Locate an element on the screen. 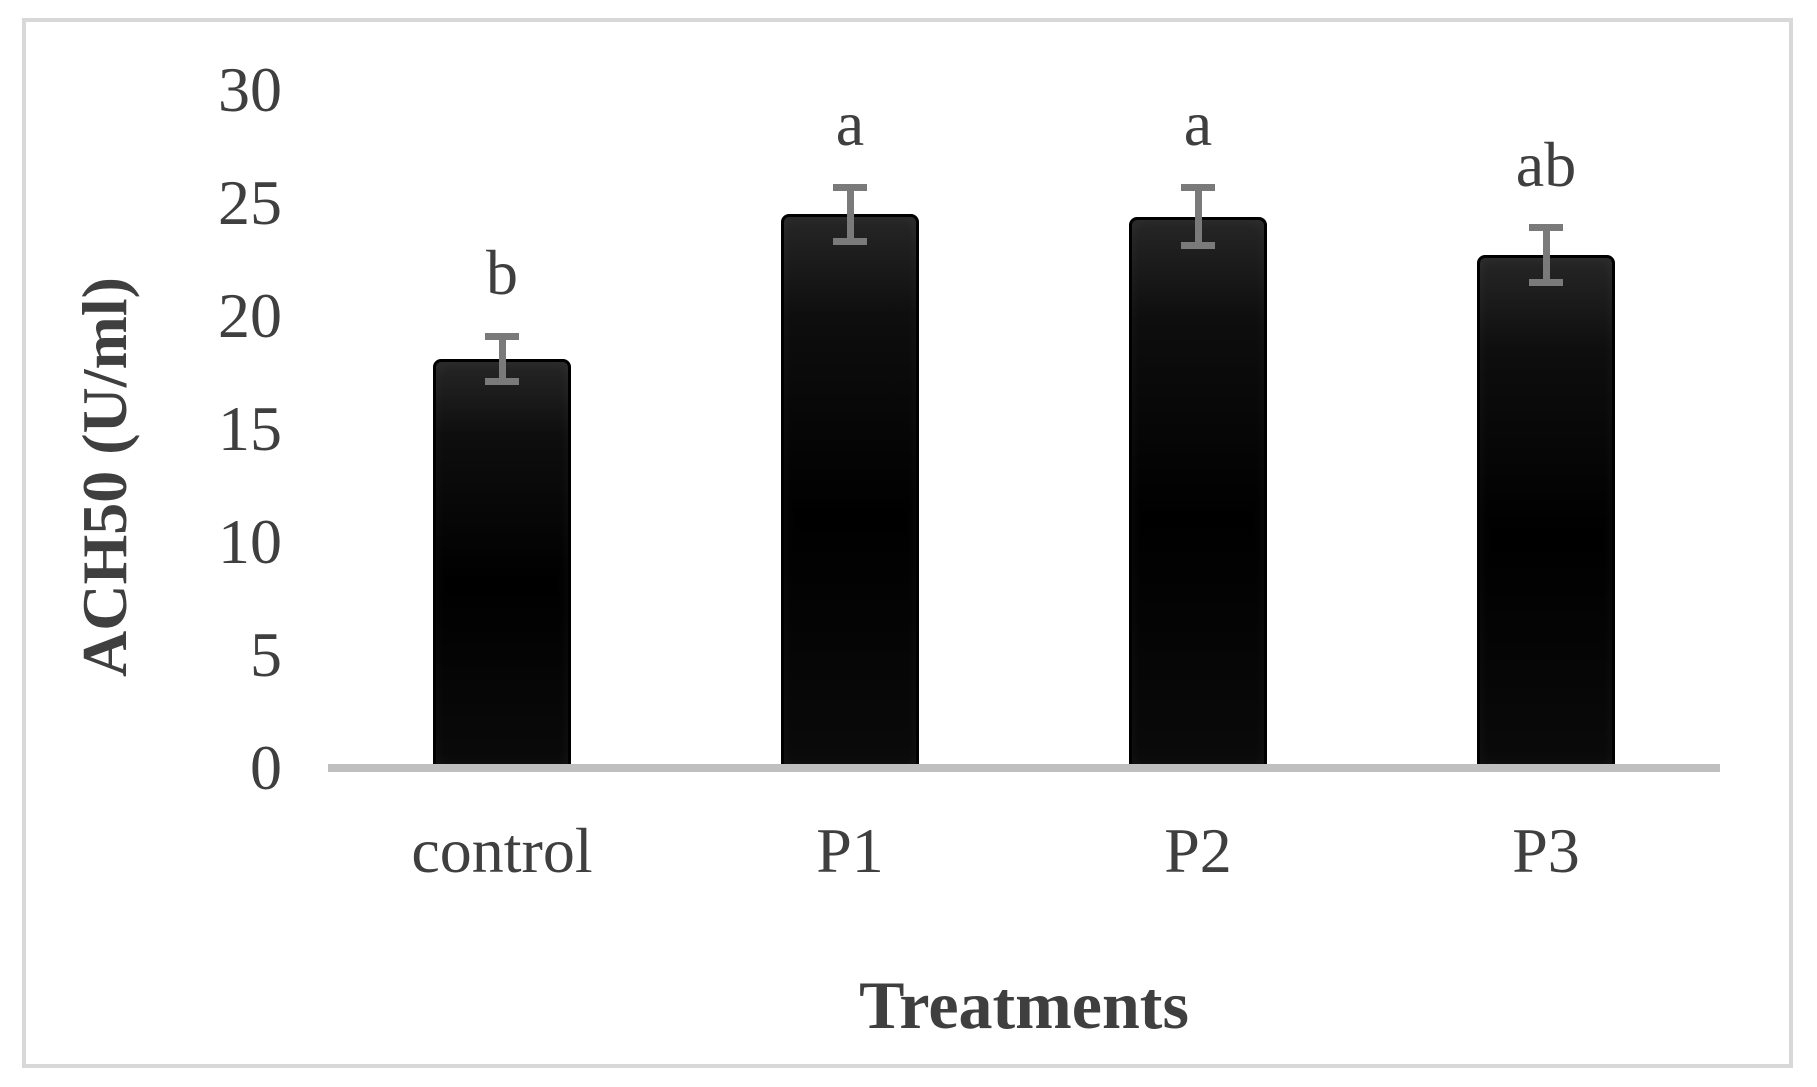 The height and width of the screenshot is (1087, 1817). y-tick-label-0: 0 is located at coordinates (266, 767).